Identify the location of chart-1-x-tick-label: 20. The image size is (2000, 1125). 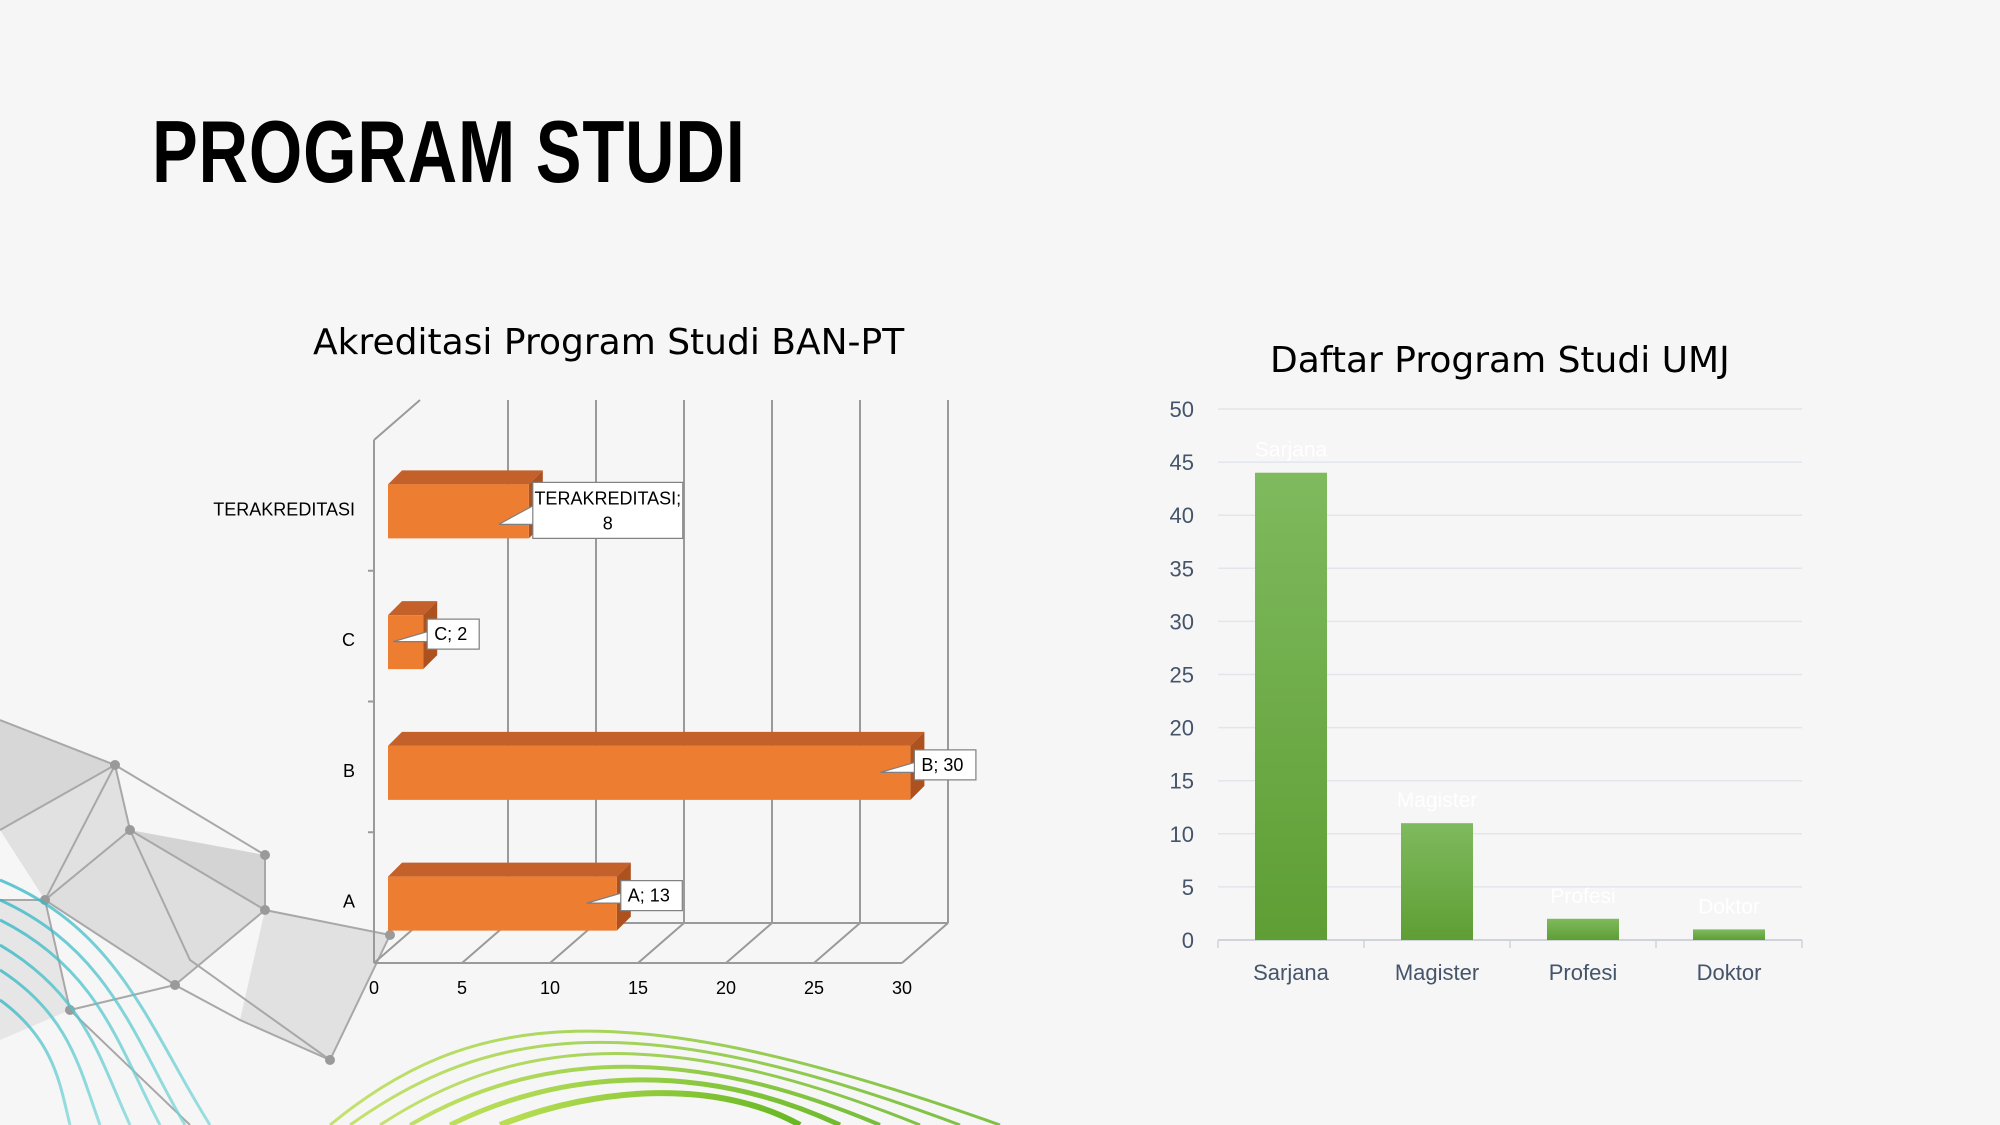
(726, 988).